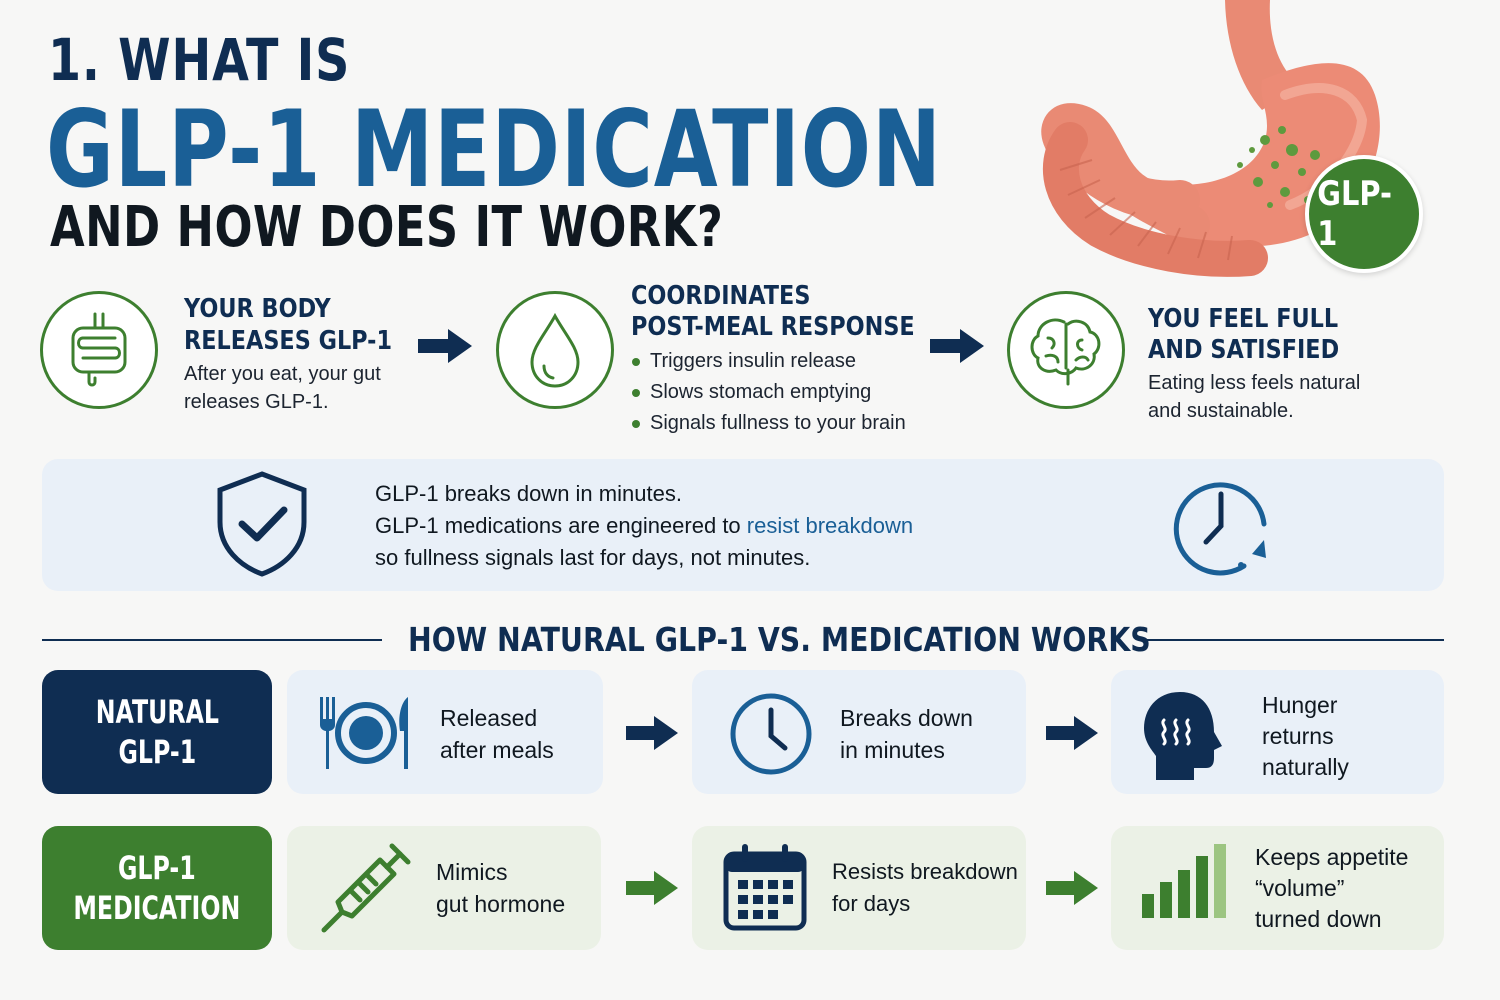  I want to click on step1-title-line1: YOUR BODY, so click(257, 309).